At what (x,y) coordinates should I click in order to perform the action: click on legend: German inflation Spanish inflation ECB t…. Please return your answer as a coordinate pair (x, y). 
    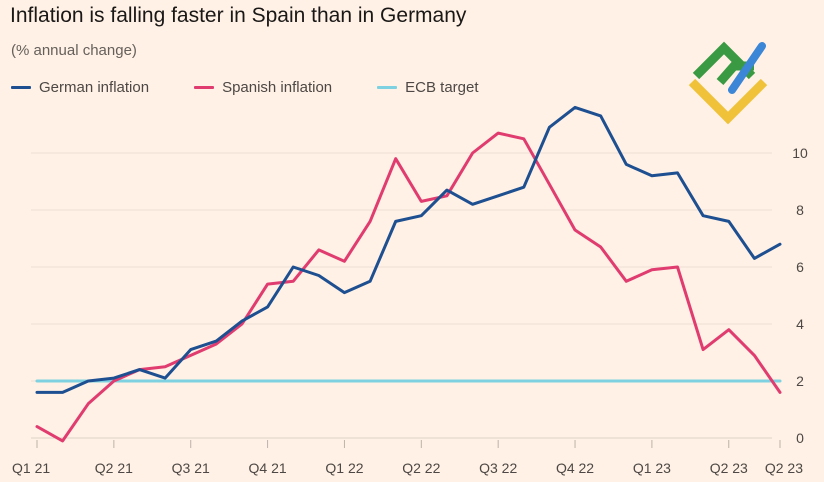
    Looking at the image, I should click on (267, 87).